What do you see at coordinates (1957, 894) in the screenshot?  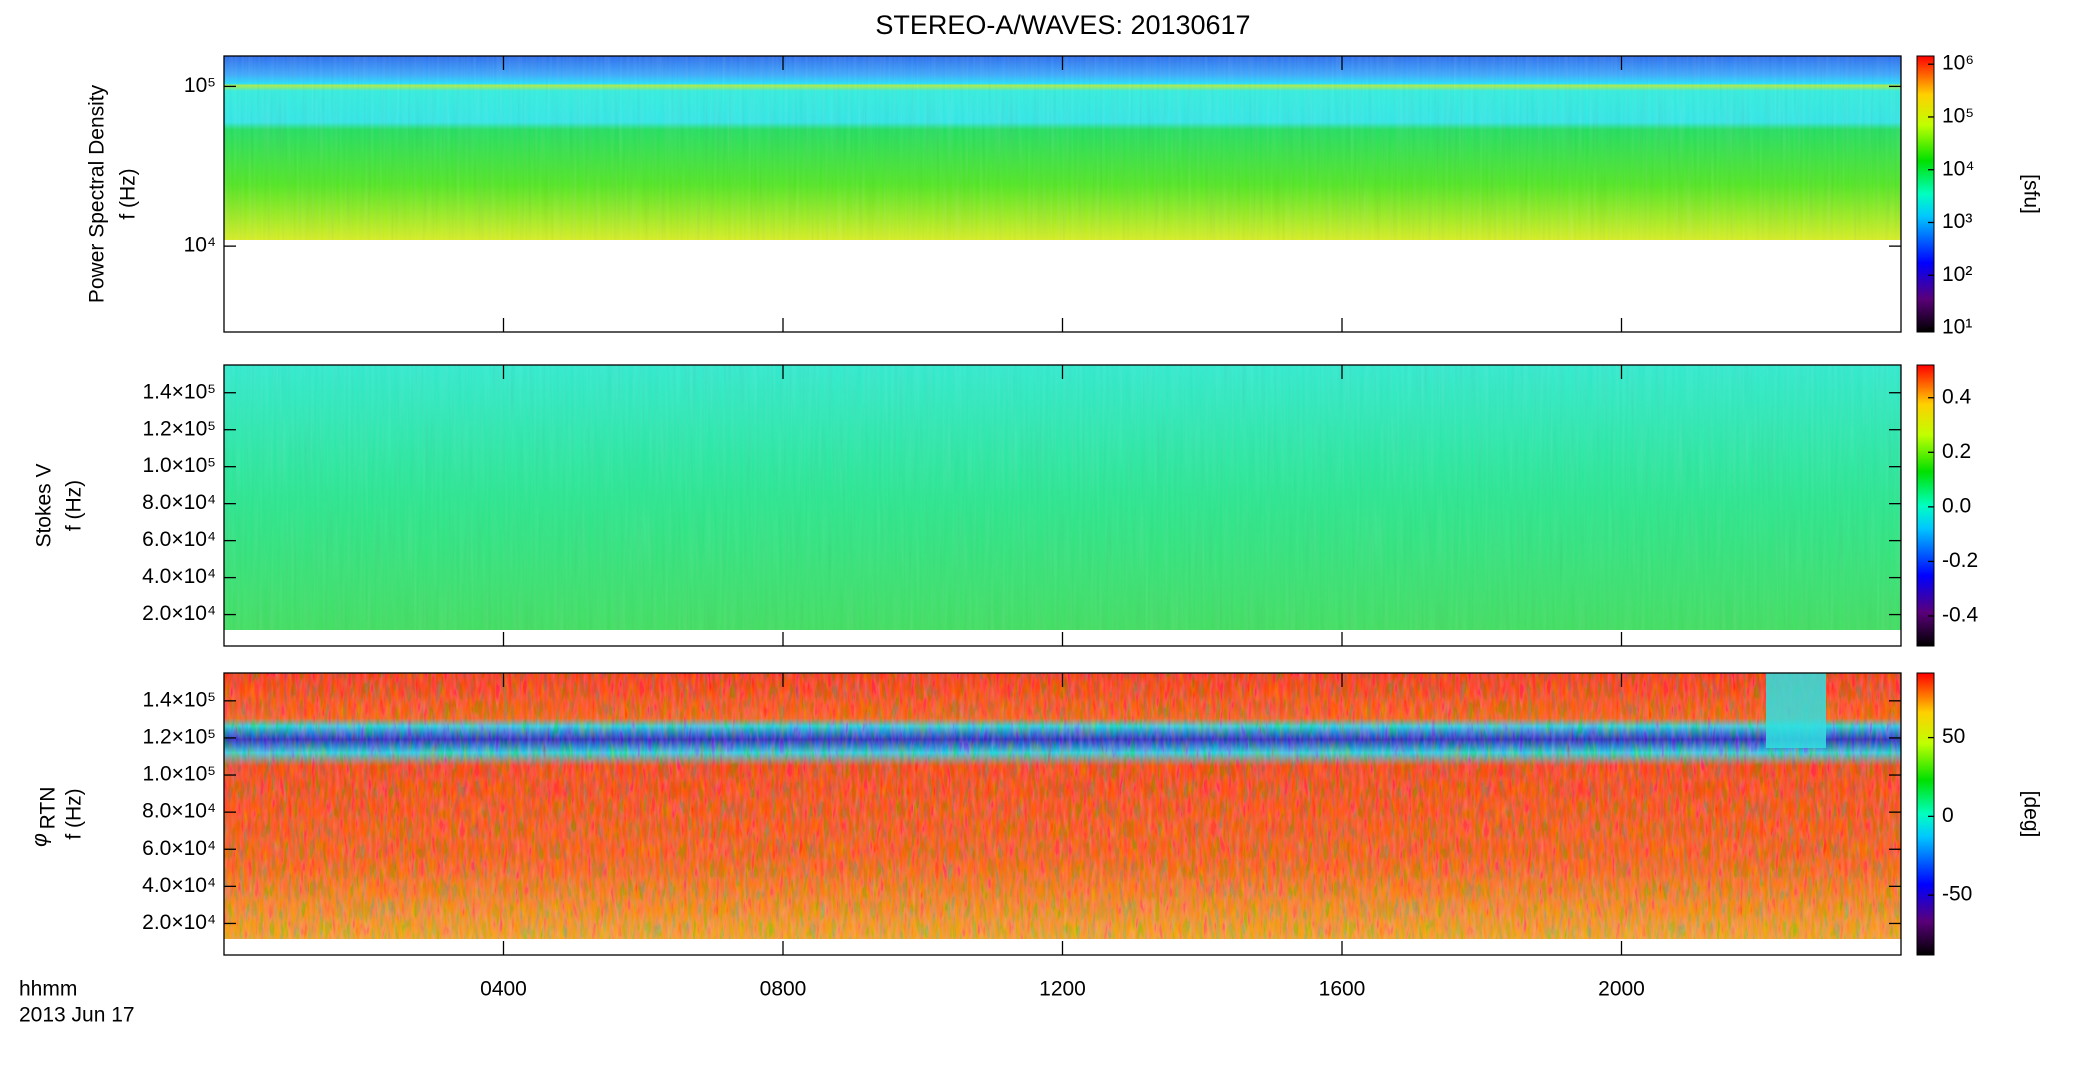 I see `colorbar-tick-label: -50` at bounding box center [1957, 894].